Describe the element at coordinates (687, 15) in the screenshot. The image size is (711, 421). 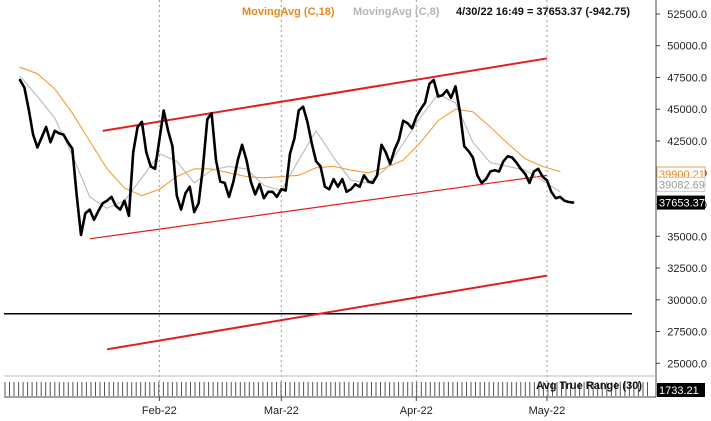
I see `y-tick-label-0: 52500.0` at that location.